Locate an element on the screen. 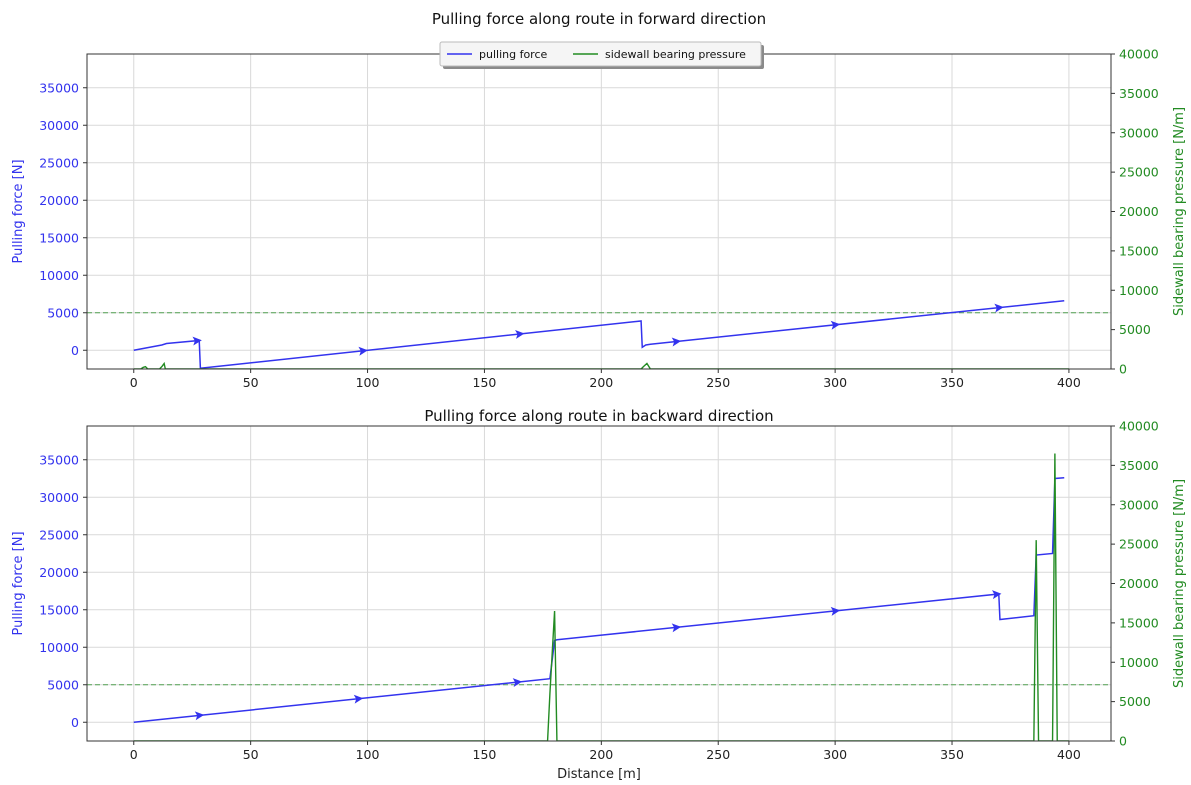  series-sidewall-bearing-pressure is located at coordinates (601, 365).